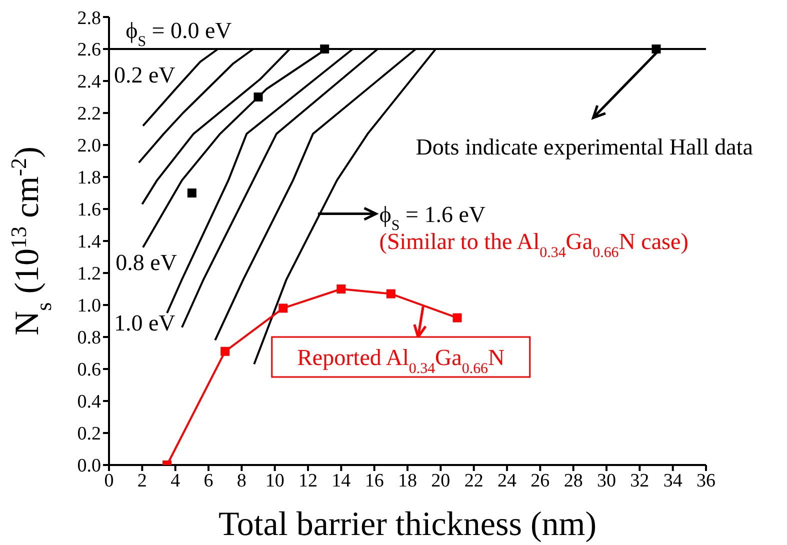 The image size is (787, 545). What do you see at coordinates (109, 481) in the screenshot?
I see `x-tick-label: 0` at bounding box center [109, 481].